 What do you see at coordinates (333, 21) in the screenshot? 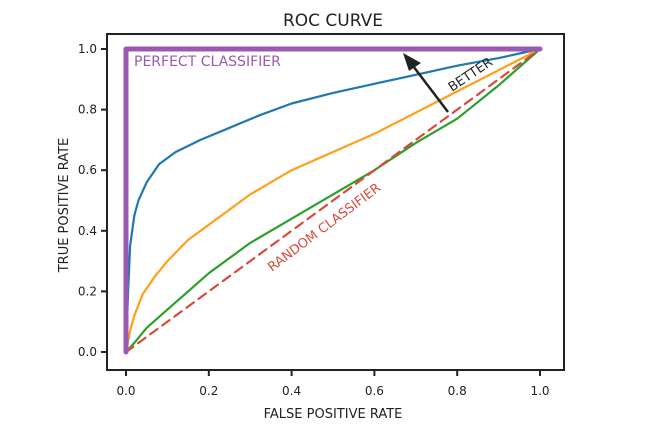
I see `chart-title: ROC CURVE` at bounding box center [333, 21].